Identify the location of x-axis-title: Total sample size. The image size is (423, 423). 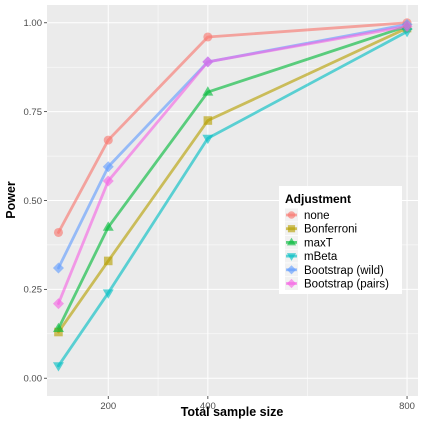
(232, 412).